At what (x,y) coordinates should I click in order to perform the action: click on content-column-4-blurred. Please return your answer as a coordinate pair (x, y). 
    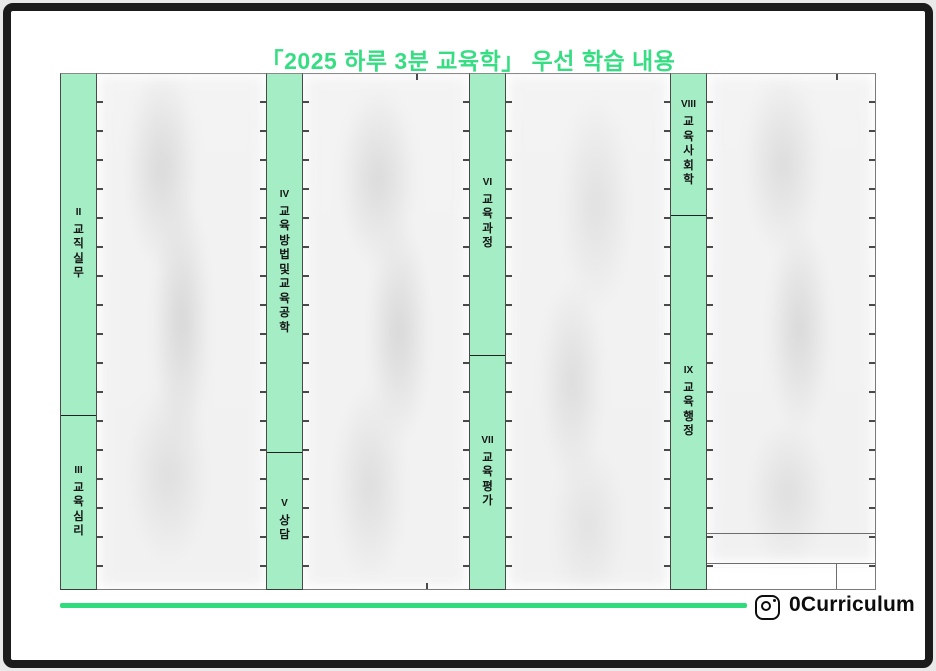
    Looking at the image, I should click on (791, 331).